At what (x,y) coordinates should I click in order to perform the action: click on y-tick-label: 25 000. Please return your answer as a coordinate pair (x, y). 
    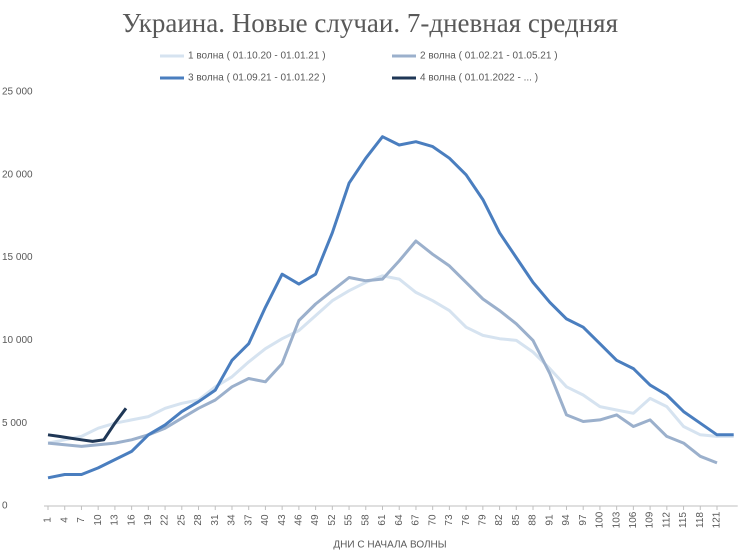
    Looking at the image, I should click on (17, 92).